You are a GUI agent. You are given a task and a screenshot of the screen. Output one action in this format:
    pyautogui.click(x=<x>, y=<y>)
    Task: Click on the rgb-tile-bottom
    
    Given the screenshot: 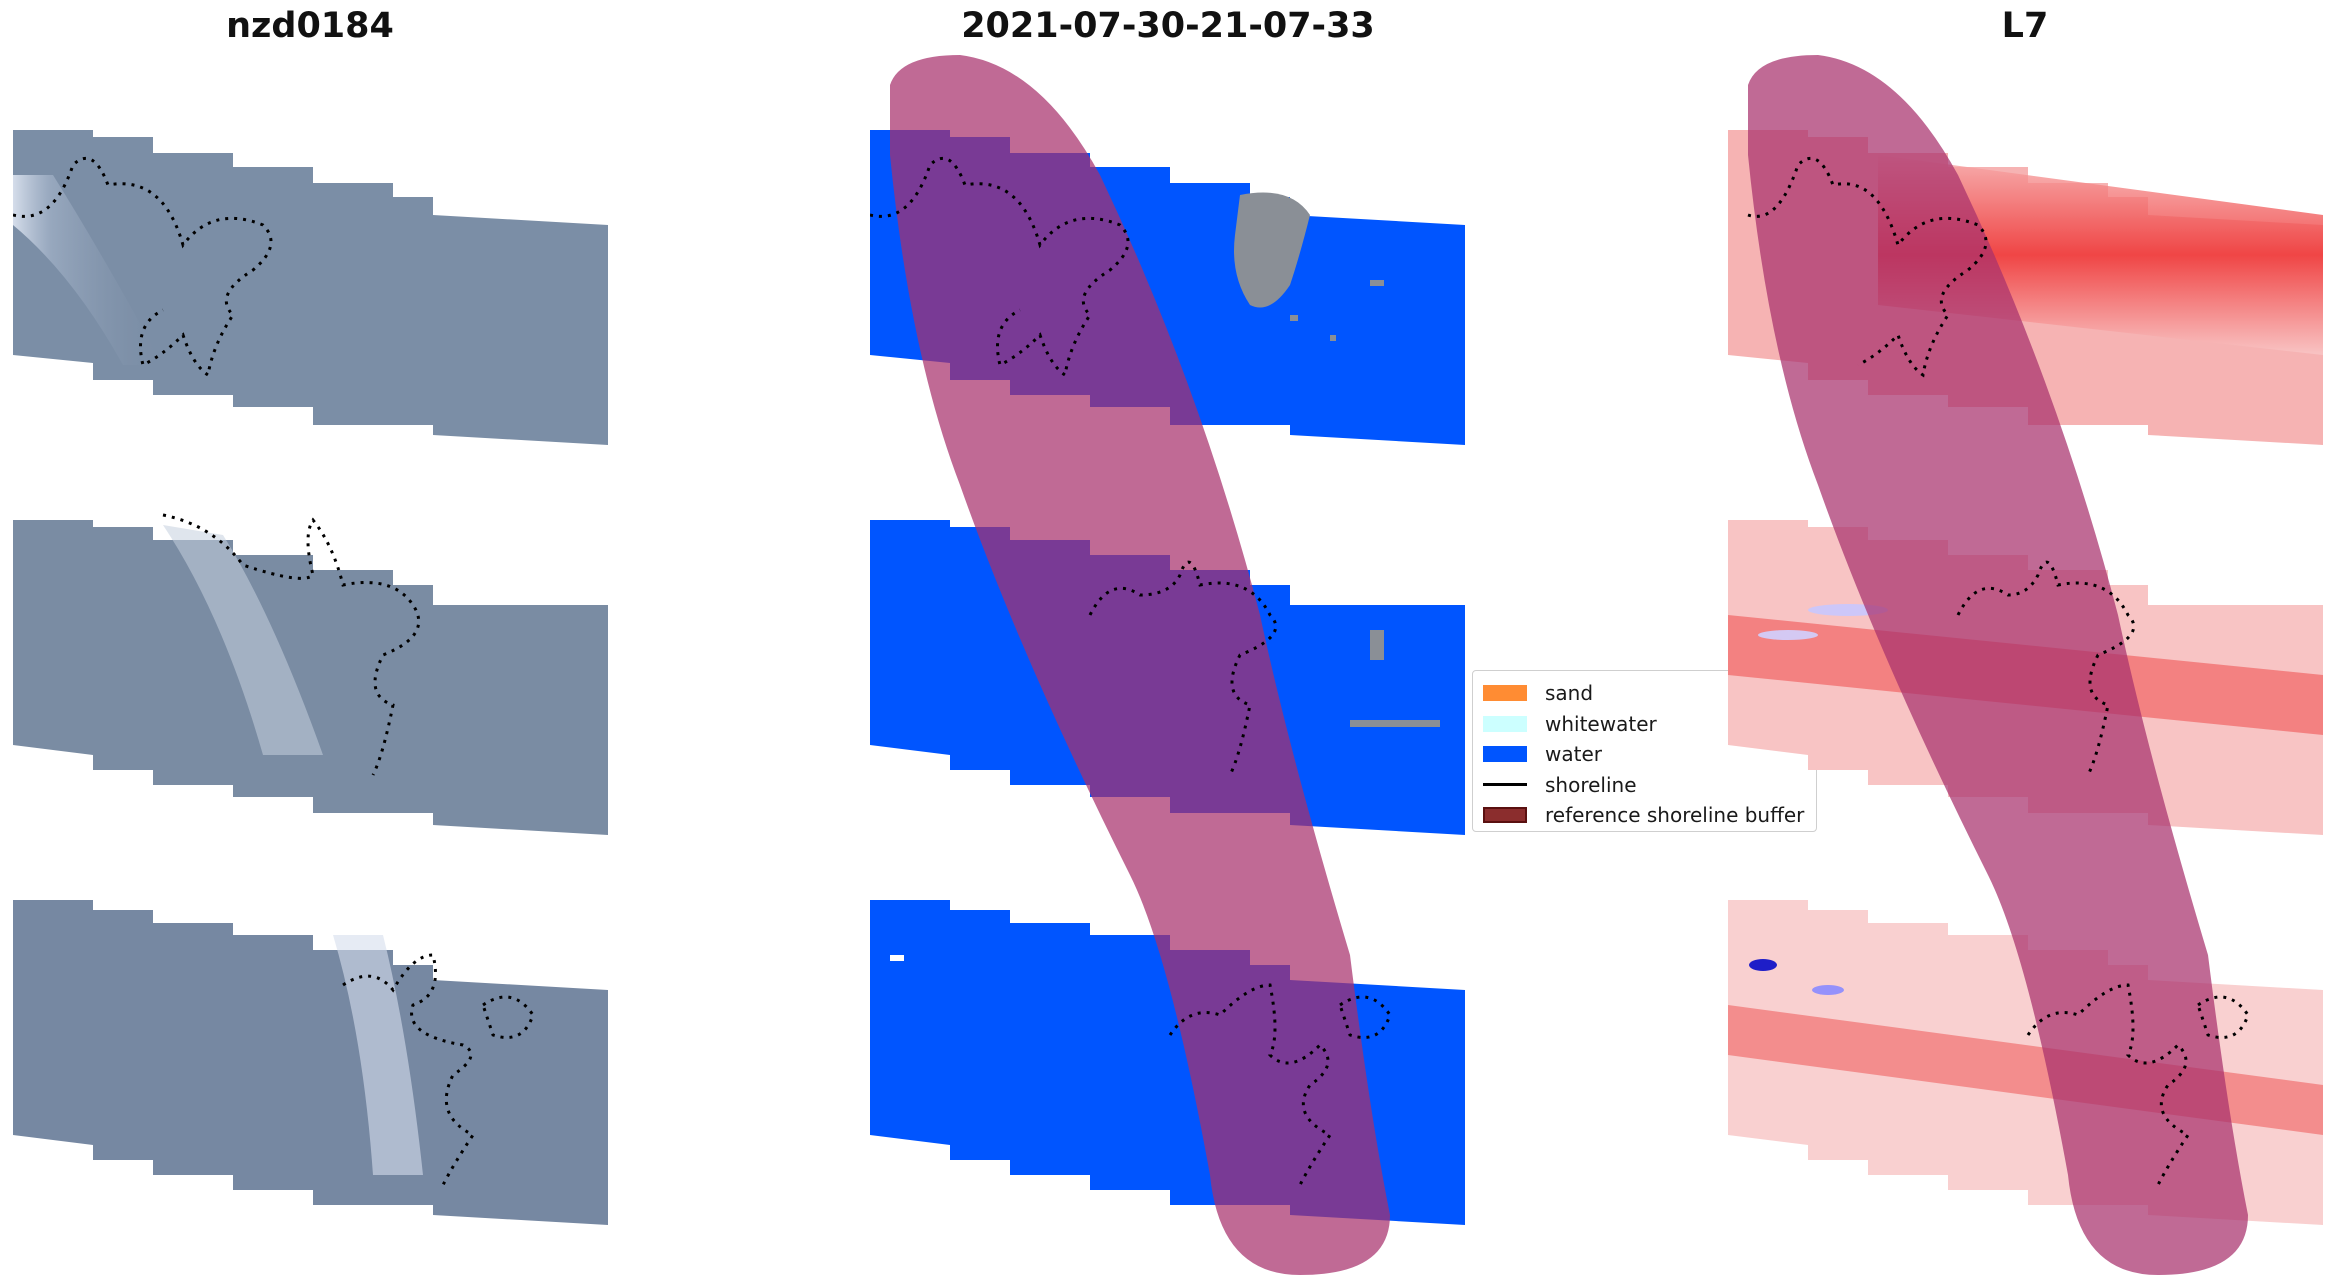 What is the action you would take?
    pyautogui.click(x=310, y=1062)
    